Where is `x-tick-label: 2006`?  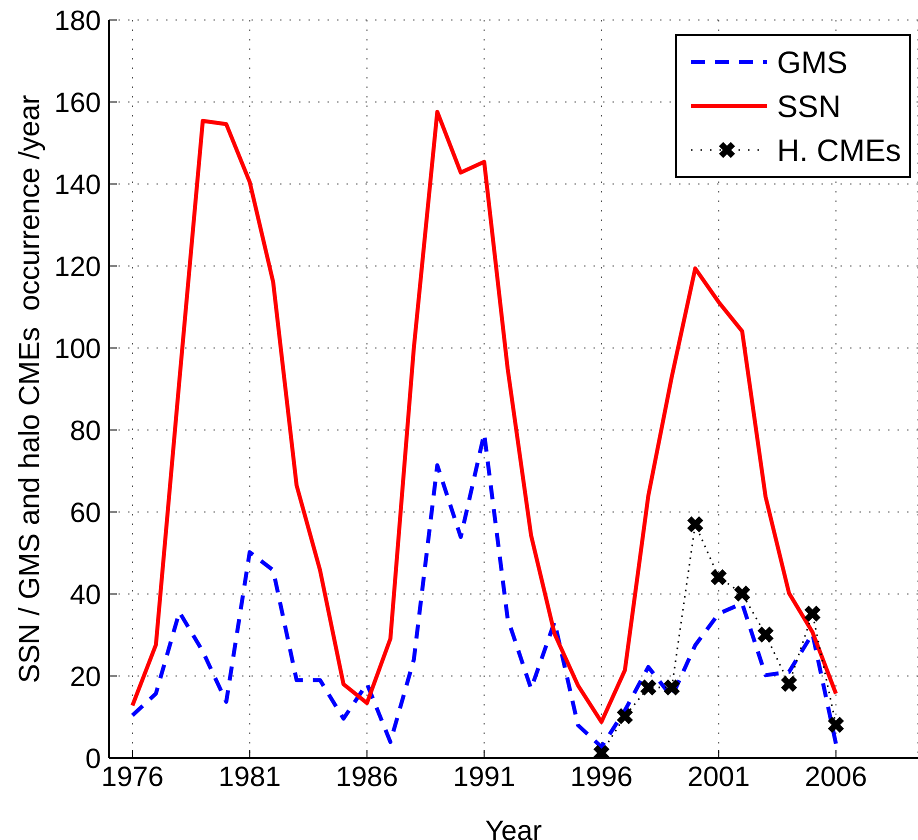 x-tick-label: 2006 is located at coordinates (836, 776).